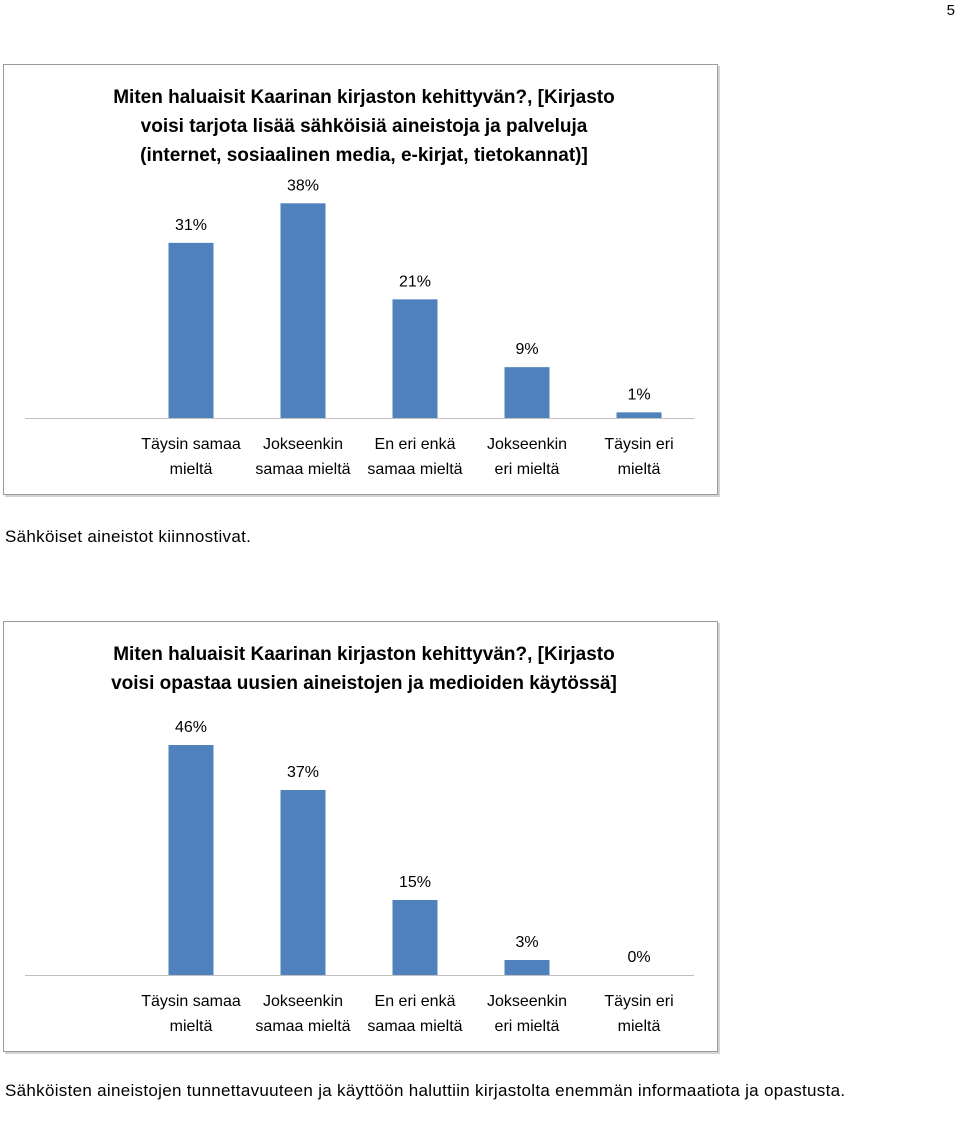 The width and height of the screenshot is (960, 1135). Describe the element at coordinates (638, 394) in the screenshot. I see `data-label: 1%` at that location.